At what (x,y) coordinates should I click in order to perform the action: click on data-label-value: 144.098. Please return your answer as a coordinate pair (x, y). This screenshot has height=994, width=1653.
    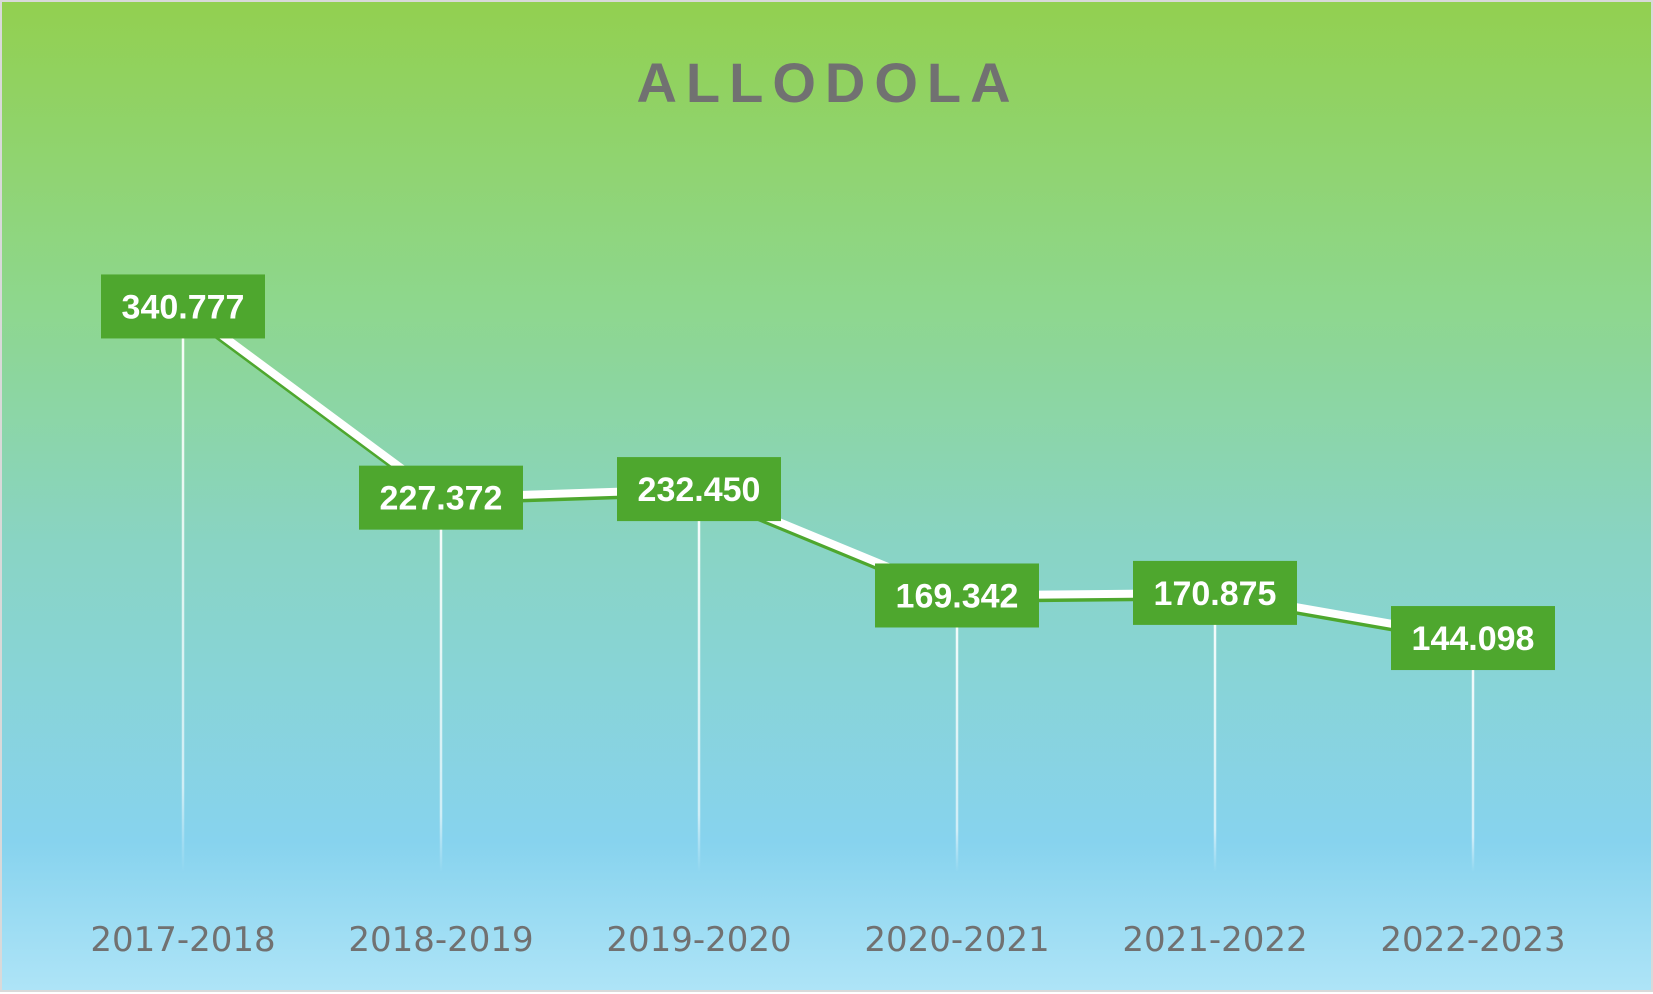
    Looking at the image, I should click on (1473, 639).